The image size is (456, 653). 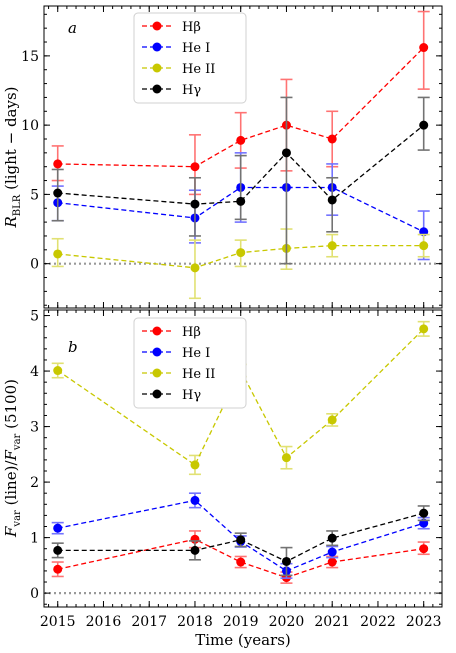 I want to click on y-tick-label: 3, so click(x=34, y=428).